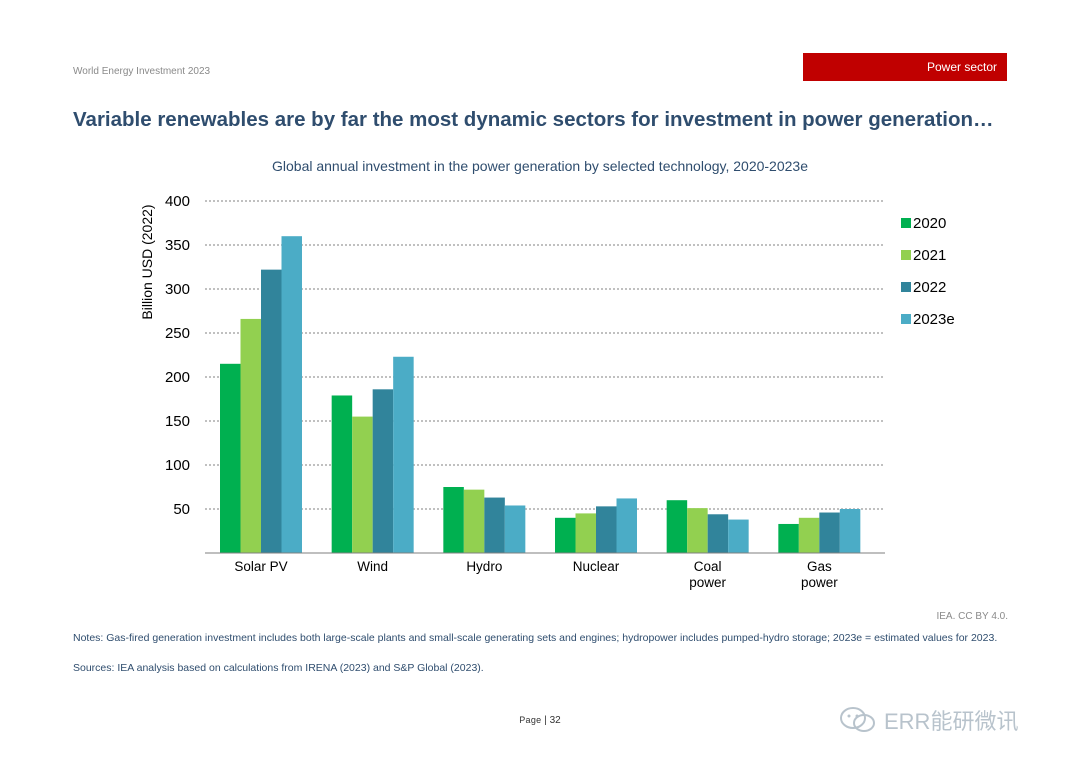  What do you see at coordinates (260, 566) in the screenshot?
I see `x-tick-label: Solar PV` at bounding box center [260, 566].